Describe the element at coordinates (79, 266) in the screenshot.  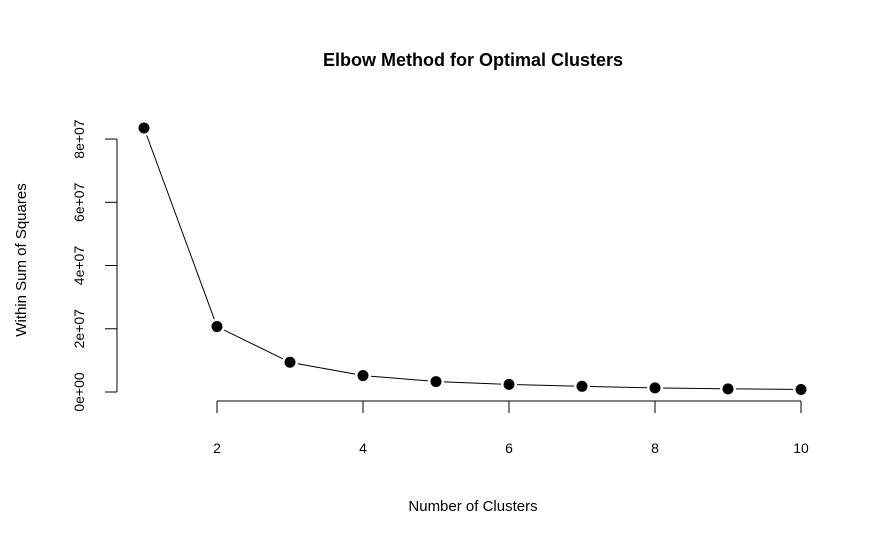
I see `y-tick-label: 4e+07` at that location.